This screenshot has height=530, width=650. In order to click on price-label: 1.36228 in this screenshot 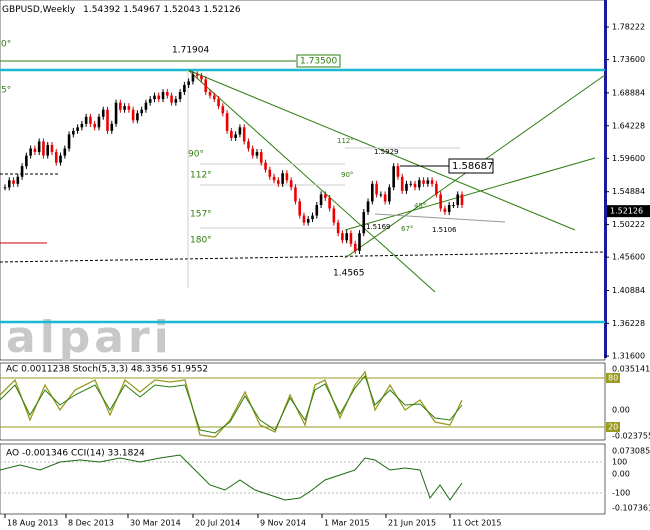, I will do `click(628, 323)`.